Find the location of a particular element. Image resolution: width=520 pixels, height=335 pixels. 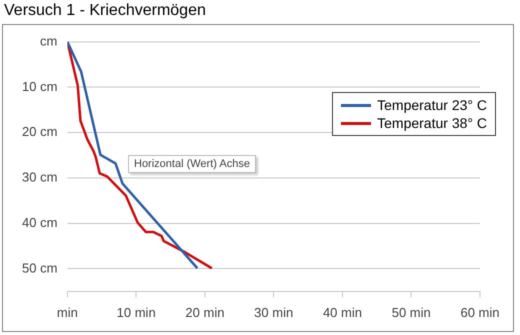

annotation: Horizontal (Wert) Achse is located at coordinates (192, 164).